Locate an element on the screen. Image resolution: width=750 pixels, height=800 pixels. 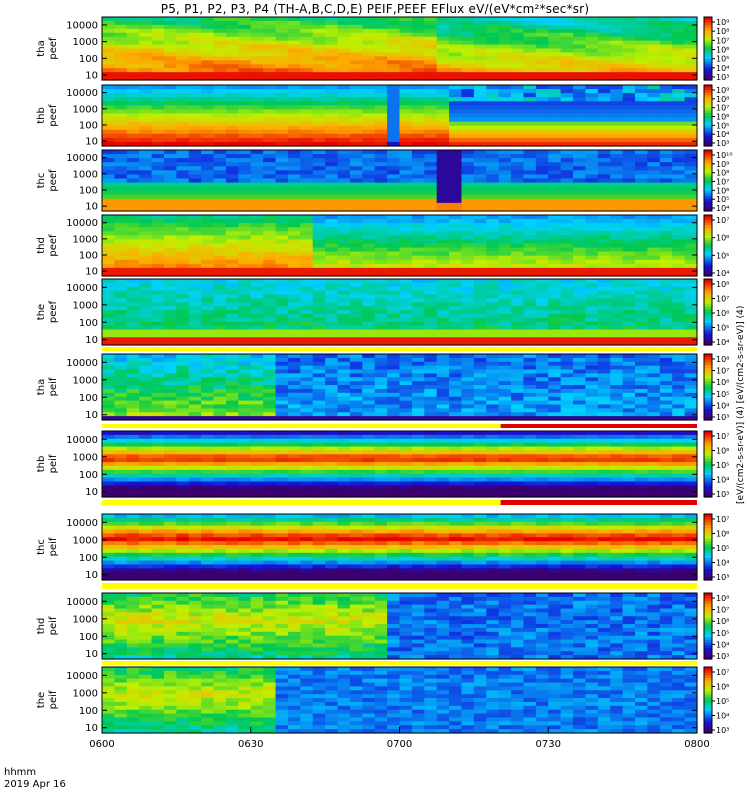
panel-label: peif is located at coordinates (53, 386).